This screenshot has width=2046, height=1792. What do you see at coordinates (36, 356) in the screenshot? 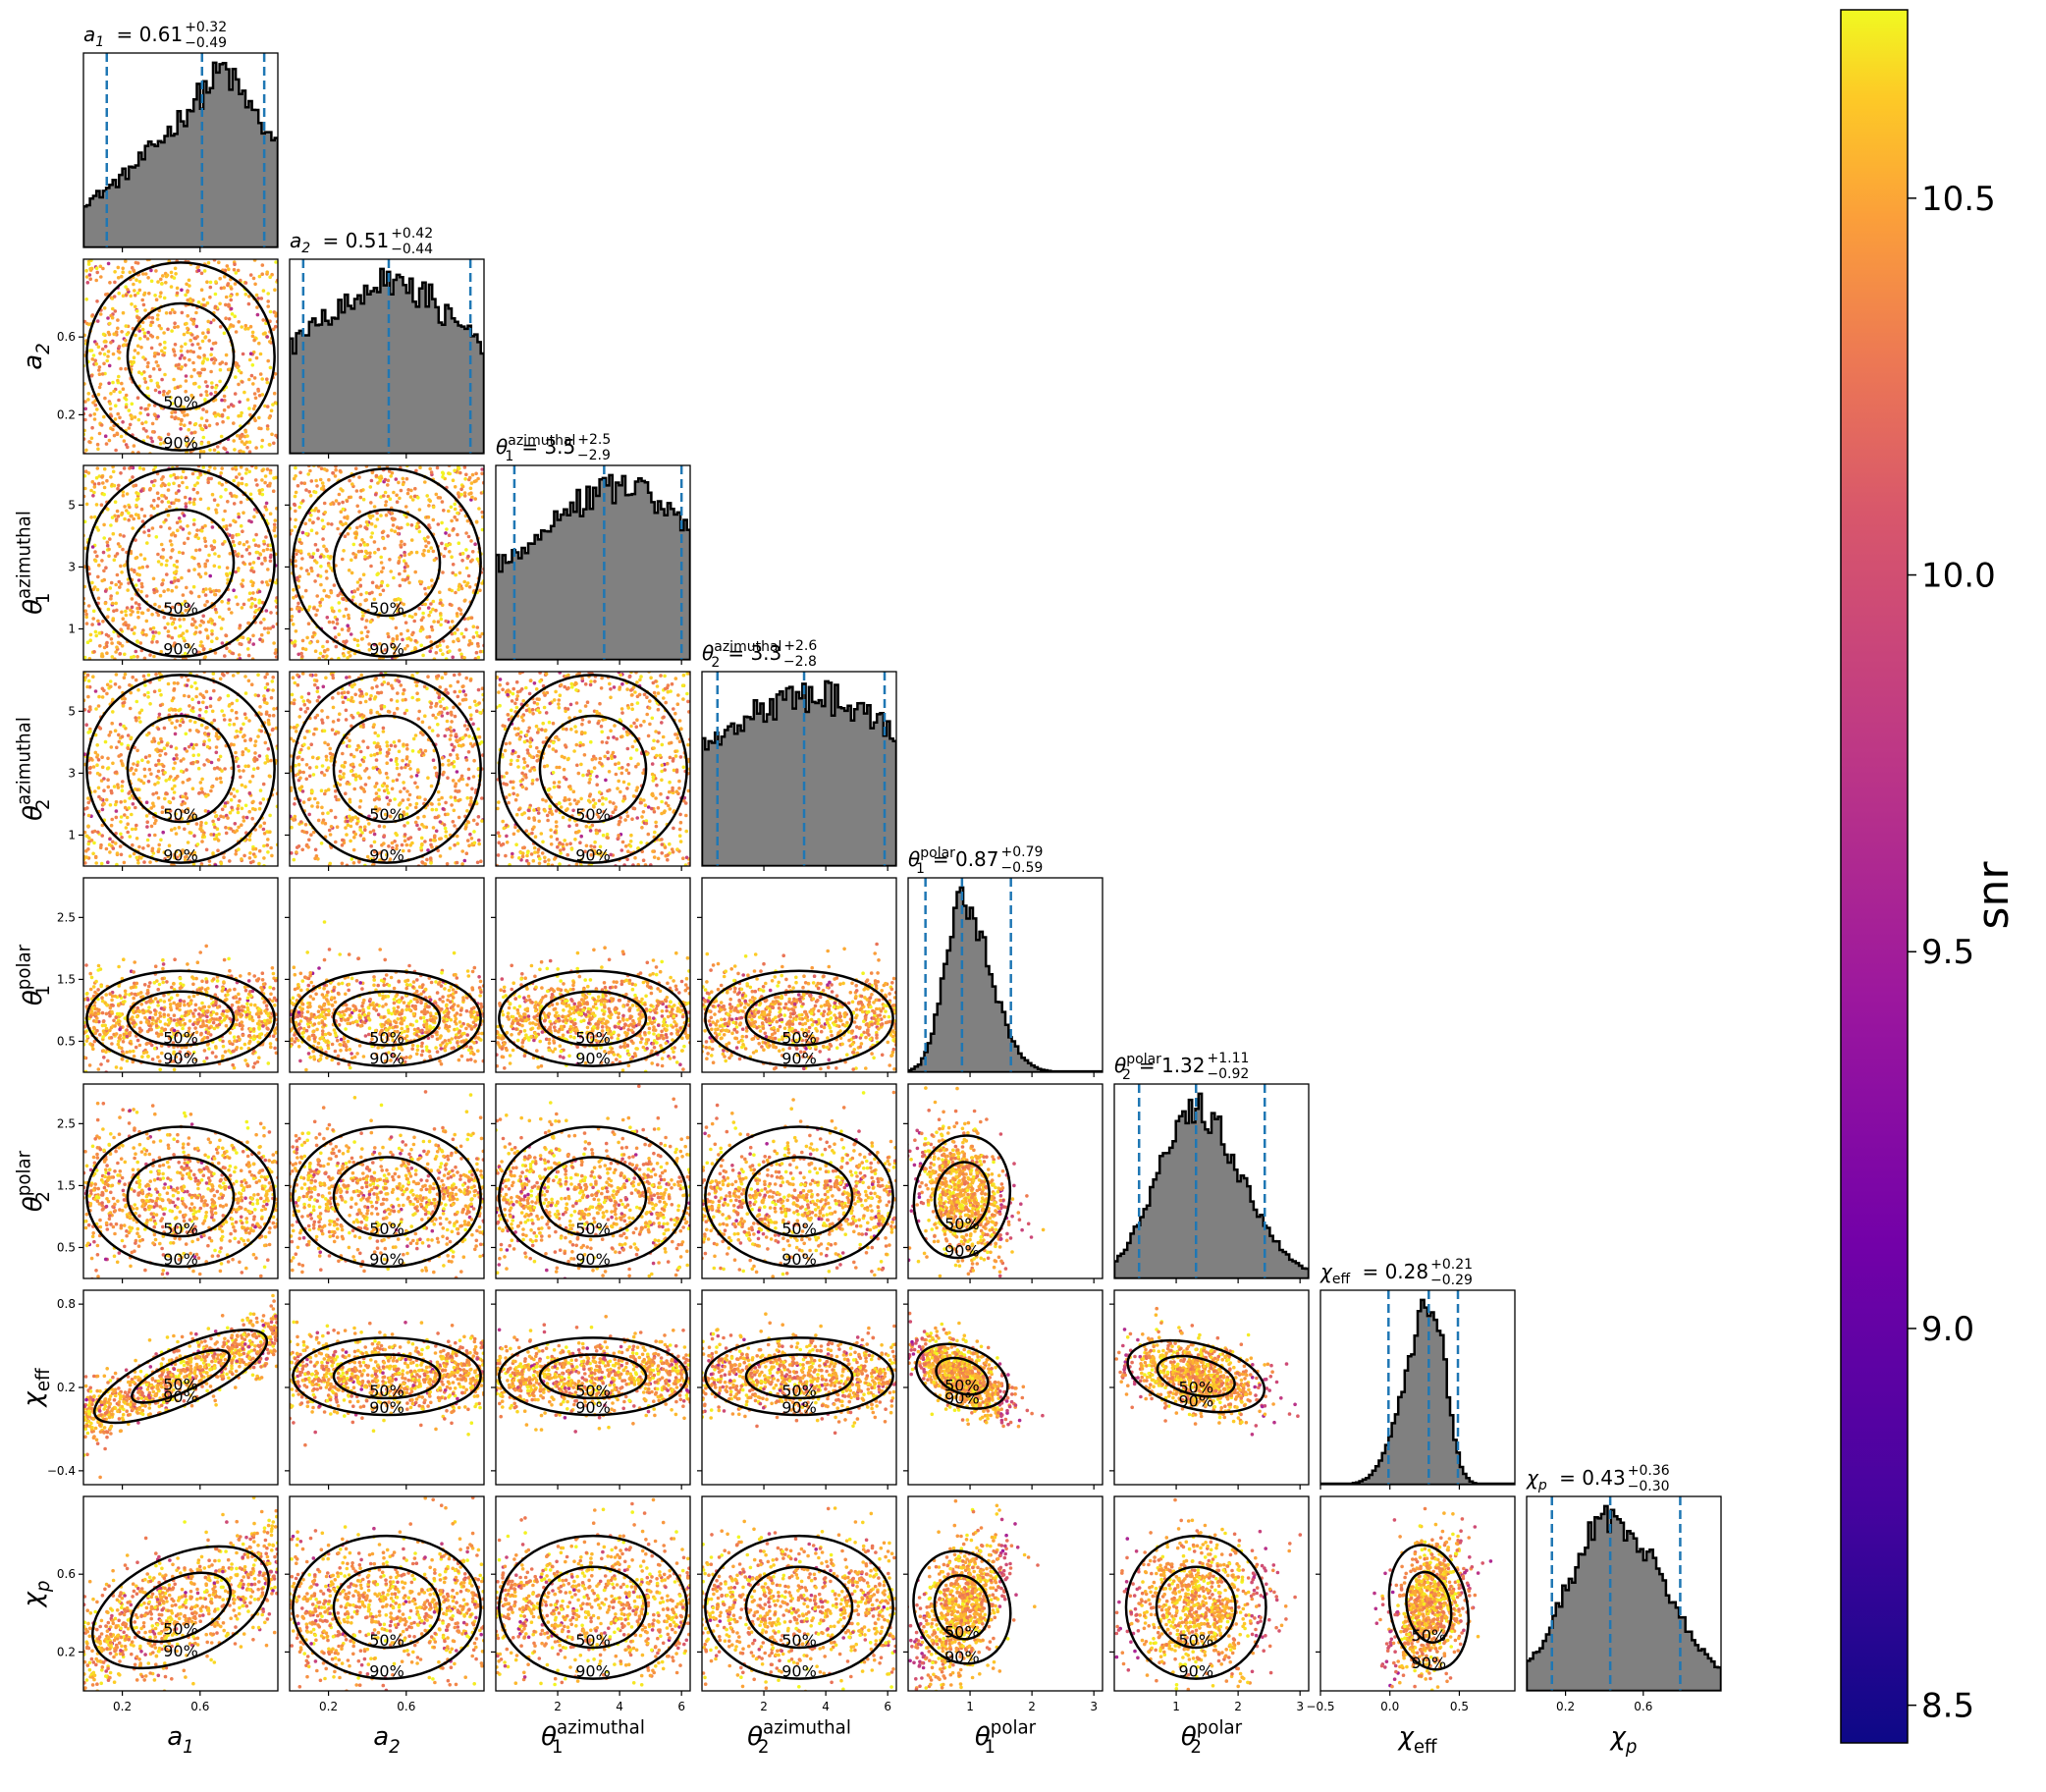
I see `y-axis-label-a2: a2` at bounding box center [36, 356].